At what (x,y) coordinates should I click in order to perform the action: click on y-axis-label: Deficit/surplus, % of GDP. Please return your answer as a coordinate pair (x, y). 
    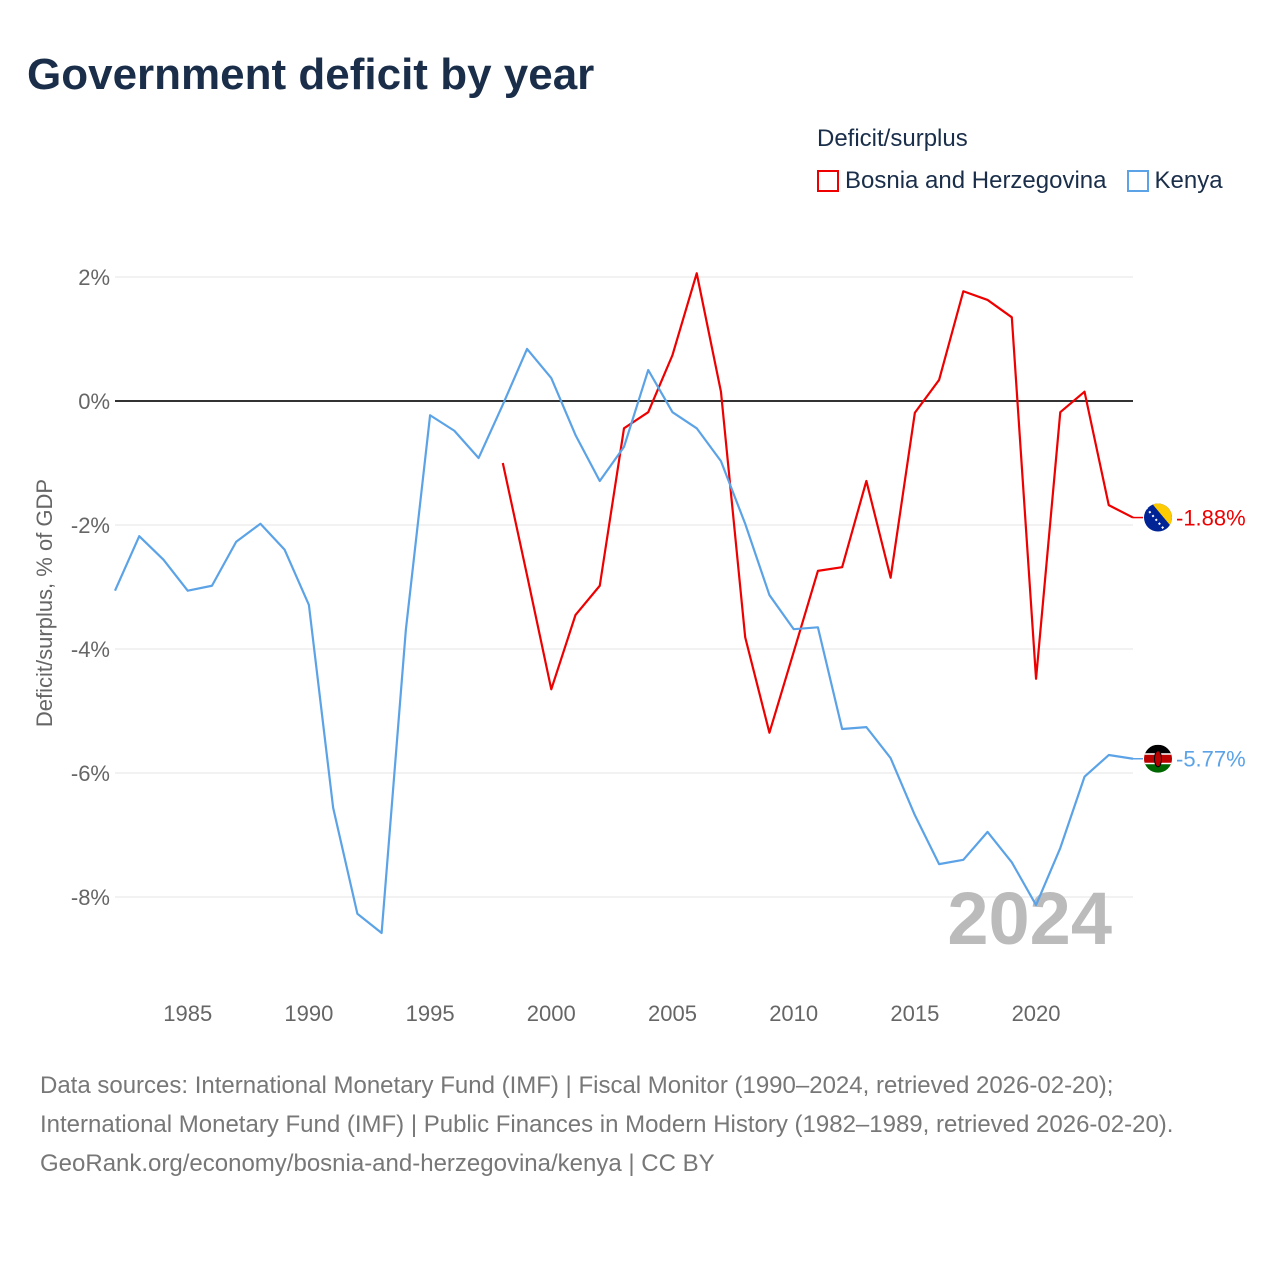
    Looking at the image, I should click on (44, 603).